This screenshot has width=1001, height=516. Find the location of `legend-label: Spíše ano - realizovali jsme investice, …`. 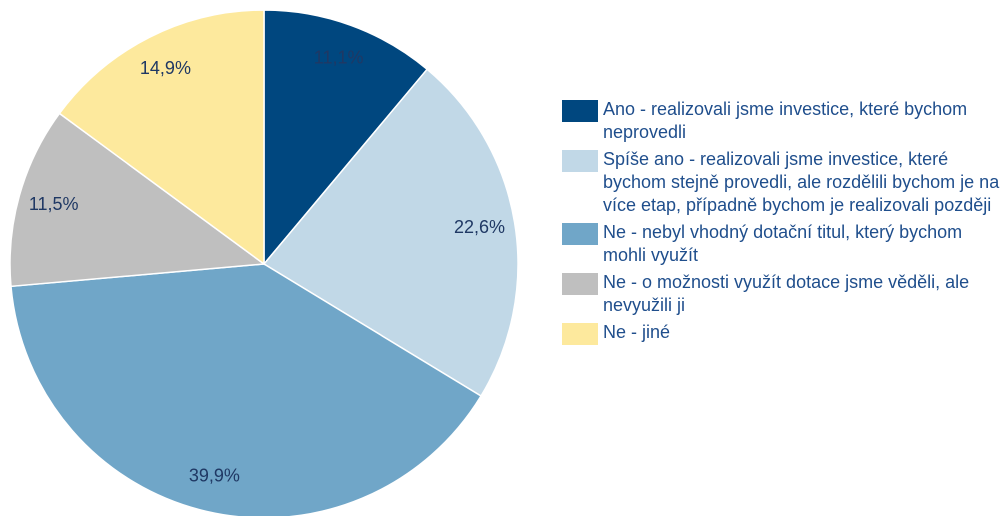

legend-label: Spíše ano - realizovali jsme investice, … is located at coordinates (801, 182).